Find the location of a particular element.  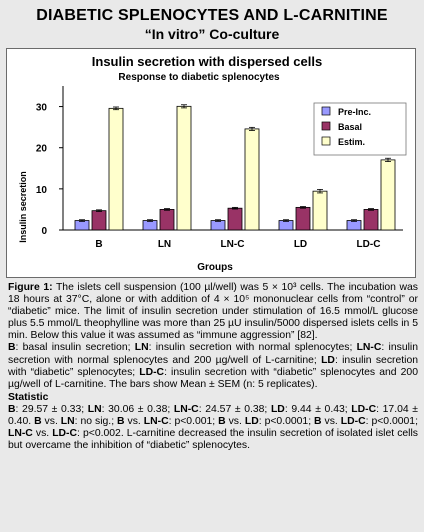

x-tick-label: LD is located at coordinates (300, 244).